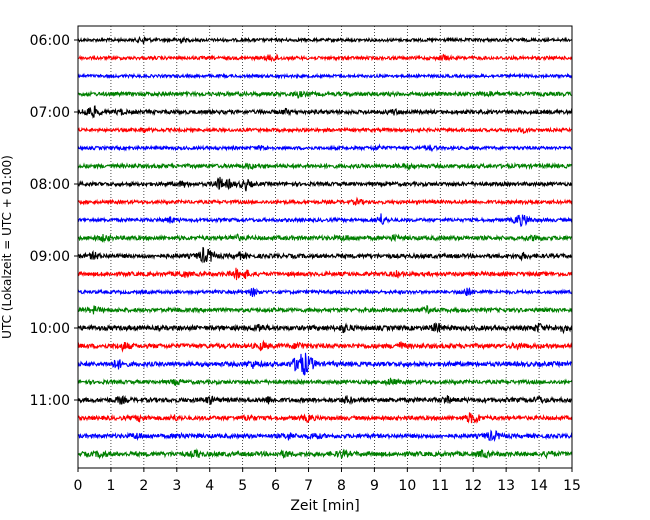  Describe the element at coordinates (50, 41) in the screenshot. I see `y-tick-label: 06:00` at that location.